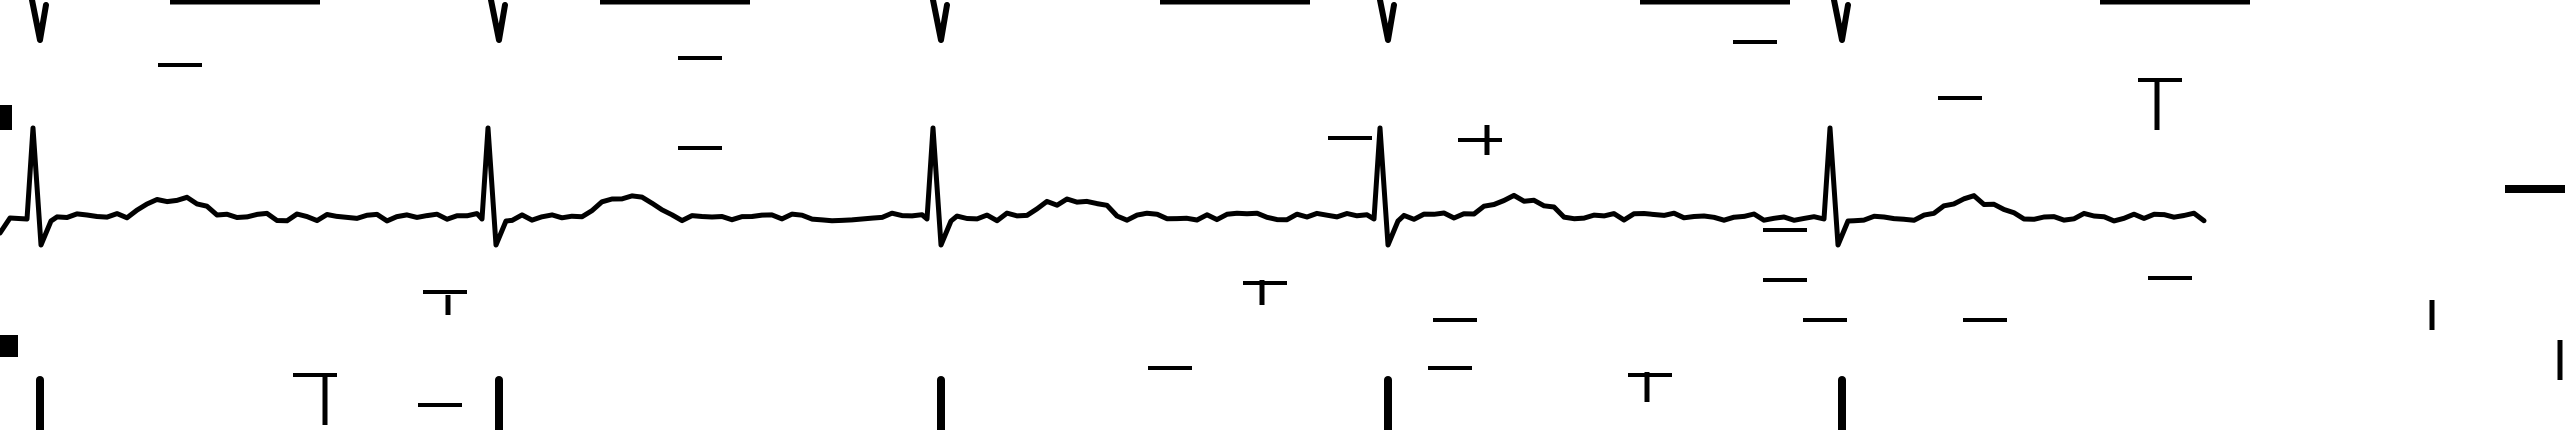 This screenshot has width=2567, height=430. Describe the element at coordinates (941, 403) in the screenshot. I see `bottom-lead-fragment` at that location.